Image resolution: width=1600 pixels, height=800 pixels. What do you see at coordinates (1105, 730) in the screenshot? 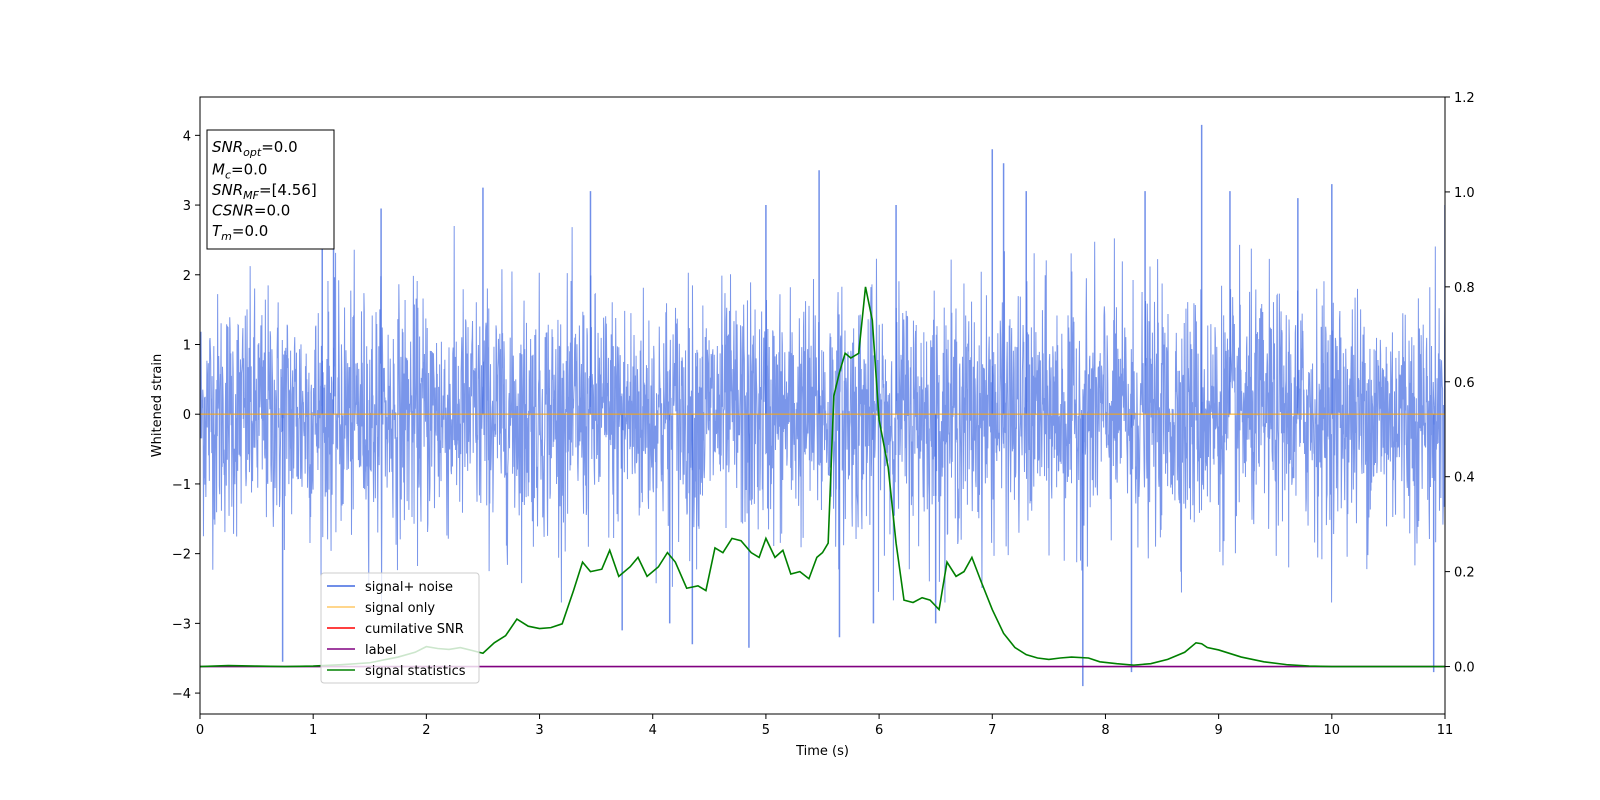
I see `x-tick-label: 8` at bounding box center [1105, 730].